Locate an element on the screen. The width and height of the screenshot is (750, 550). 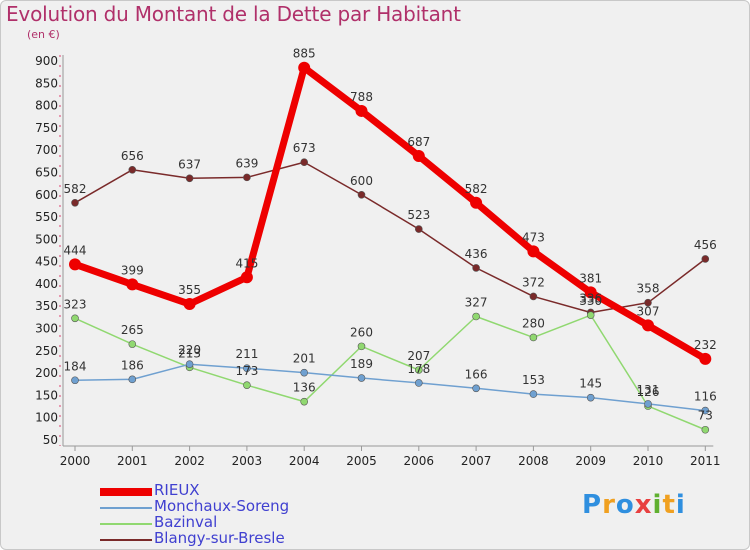
data-label: 456 is located at coordinates (705, 245).